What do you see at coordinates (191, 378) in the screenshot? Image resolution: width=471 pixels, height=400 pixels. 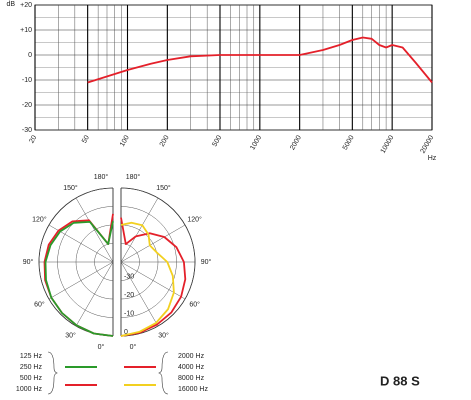 I see `legend-label: 8000 Hz` at bounding box center [191, 378].